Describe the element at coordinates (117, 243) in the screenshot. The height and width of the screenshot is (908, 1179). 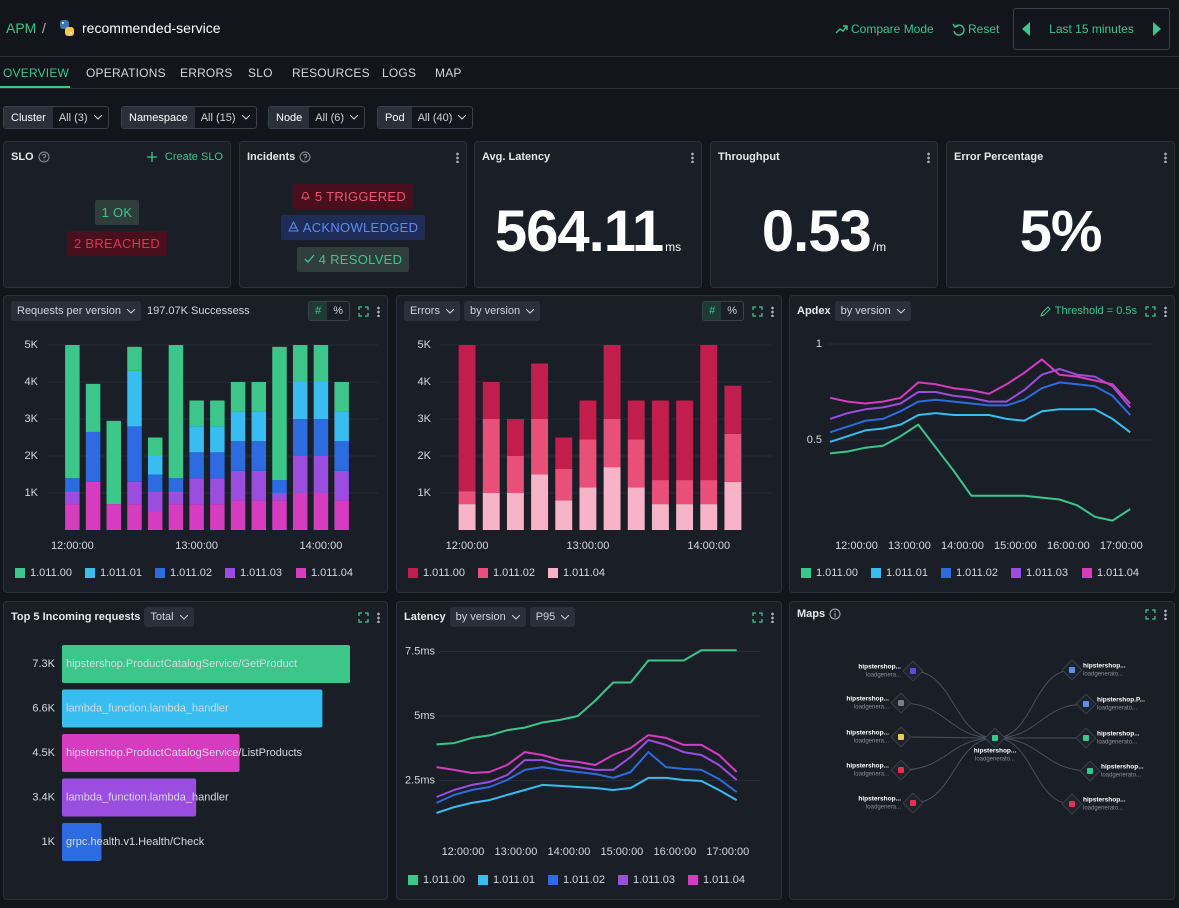
I see `slo-breached-badge: 2 BREACHED` at that location.